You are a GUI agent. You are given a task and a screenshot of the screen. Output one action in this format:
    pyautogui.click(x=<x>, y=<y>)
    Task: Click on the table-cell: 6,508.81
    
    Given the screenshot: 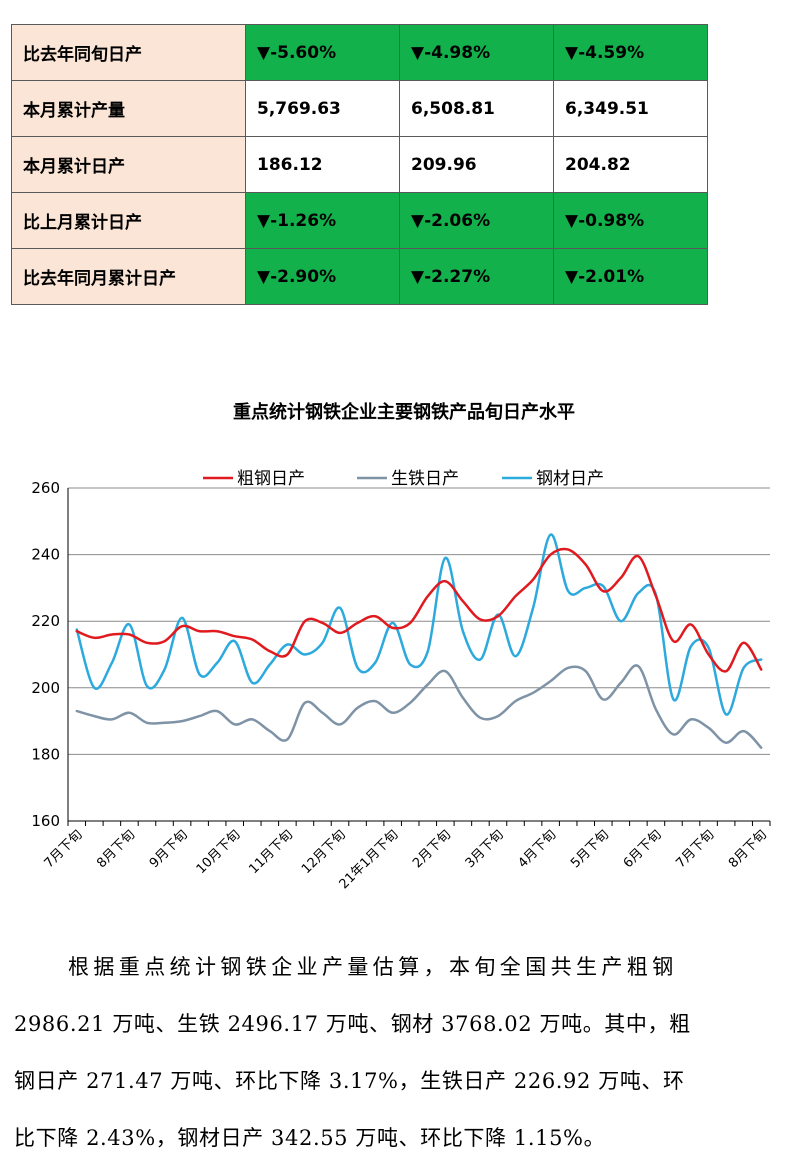 What is the action you would take?
    pyautogui.click(x=476, y=108)
    